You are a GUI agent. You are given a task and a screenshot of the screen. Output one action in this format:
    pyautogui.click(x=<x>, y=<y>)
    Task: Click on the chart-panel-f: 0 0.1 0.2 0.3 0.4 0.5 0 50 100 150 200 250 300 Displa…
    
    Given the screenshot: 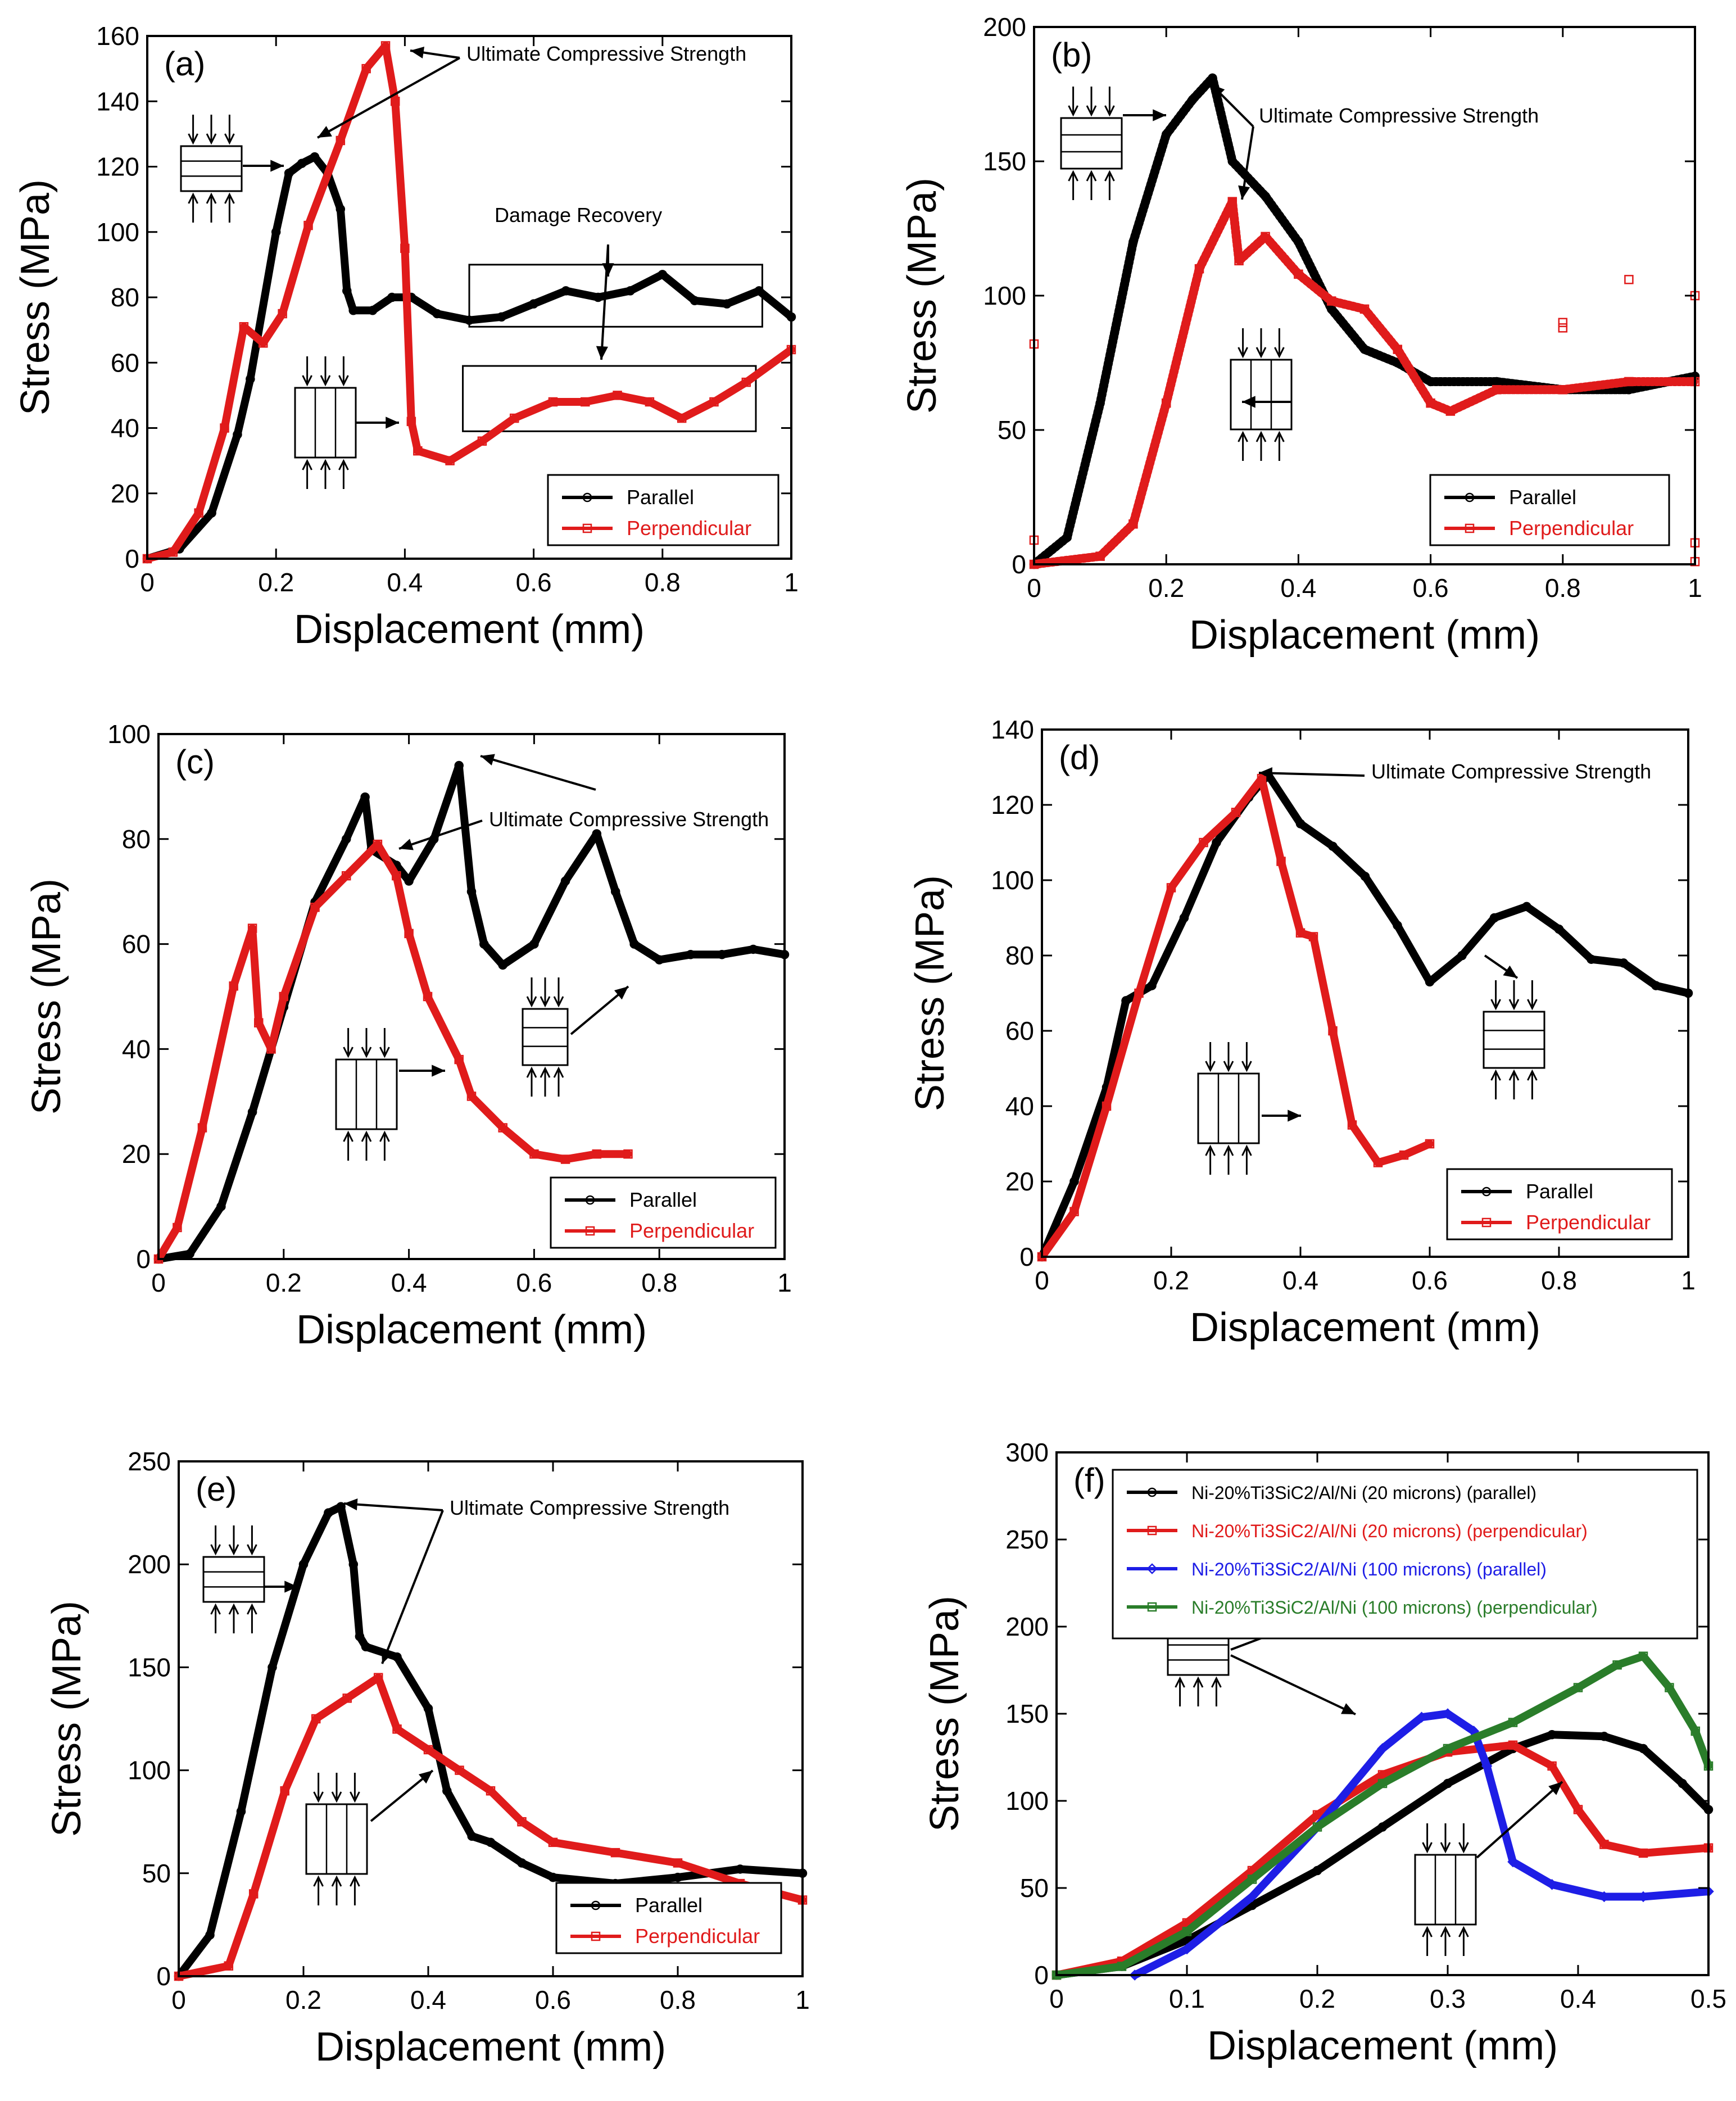 What is the action you would take?
    pyautogui.click(x=1324, y=1753)
    